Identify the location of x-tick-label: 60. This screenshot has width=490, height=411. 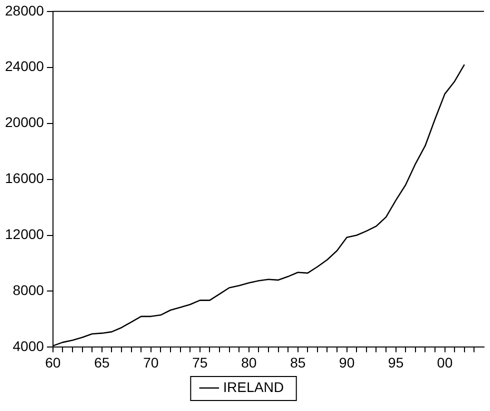
(53, 362).